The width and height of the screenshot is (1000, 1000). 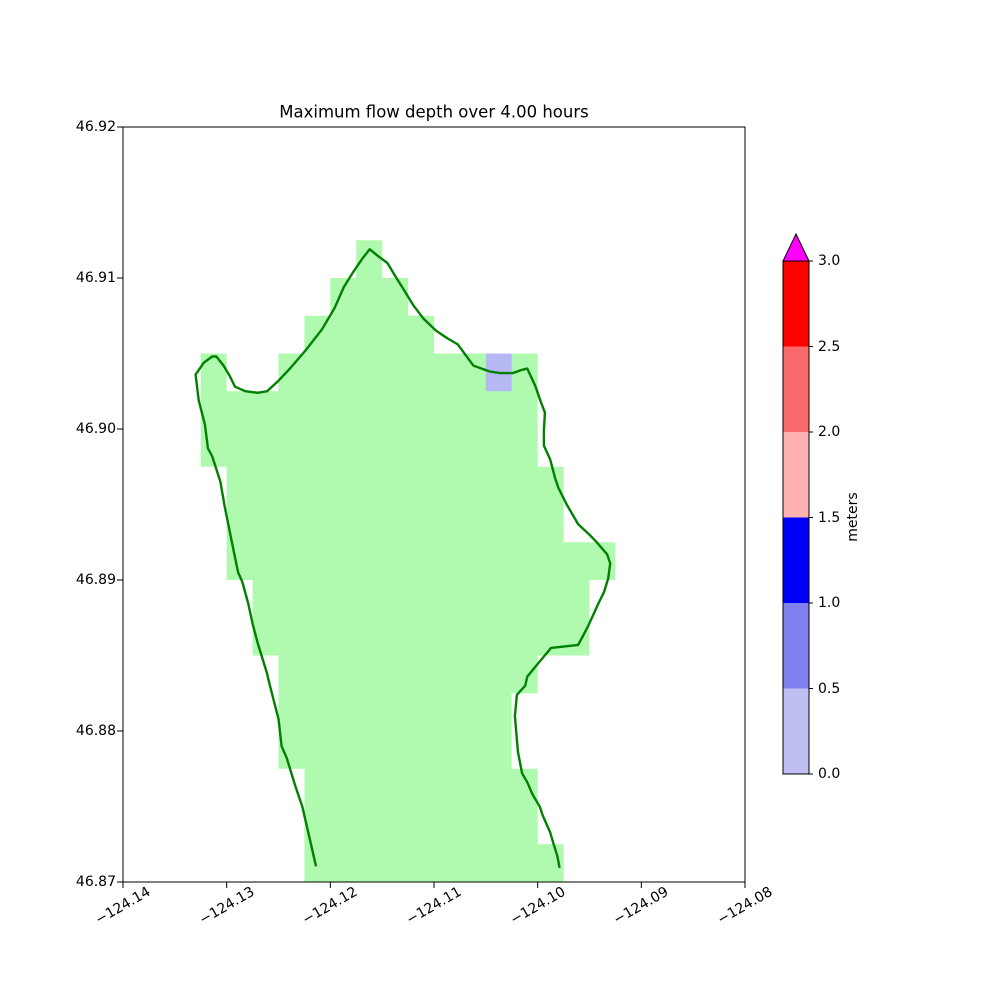 What do you see at coordinates (95, 731) in the screenshot?
I see `y-tick-label: 46.88` at bounding box center [95, 731].